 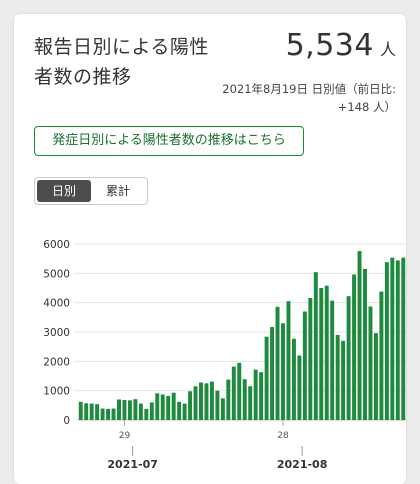 I want to click on y-tick-label: 6000, so click(x=56, y=245).